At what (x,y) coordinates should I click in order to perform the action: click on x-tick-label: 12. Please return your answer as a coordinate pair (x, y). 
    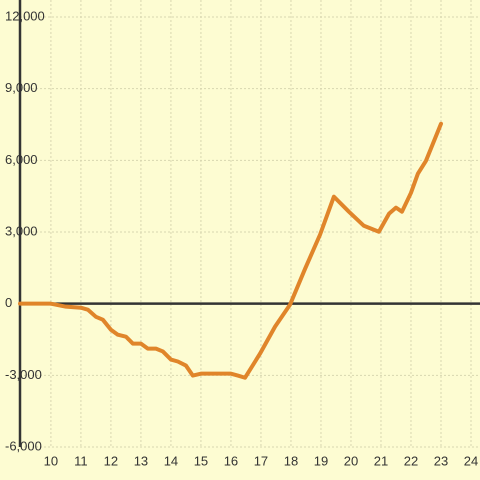
    Looking at the image, I should click on (111, 460).